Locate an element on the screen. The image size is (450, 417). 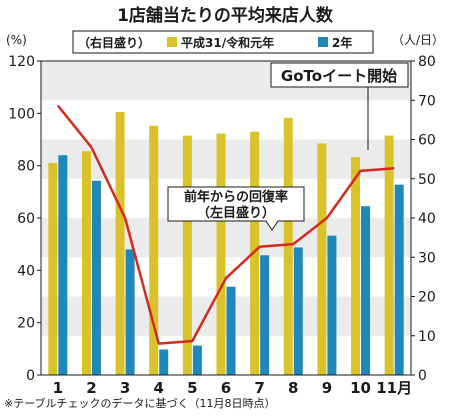
x-axis-labels: 1 2 3 4 5 6 7 8 9 10 11月 is located at coordinates (233, 388).